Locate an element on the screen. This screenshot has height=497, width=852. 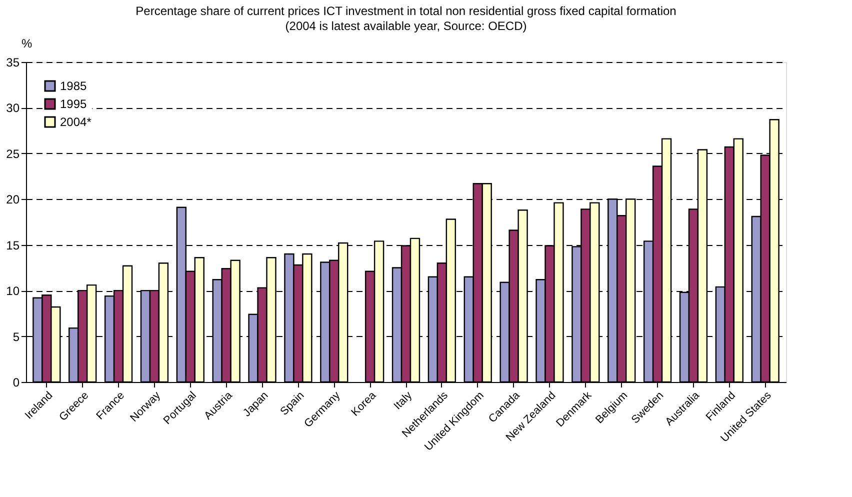
y-axis-title: % is located at coordinates (27, 43).